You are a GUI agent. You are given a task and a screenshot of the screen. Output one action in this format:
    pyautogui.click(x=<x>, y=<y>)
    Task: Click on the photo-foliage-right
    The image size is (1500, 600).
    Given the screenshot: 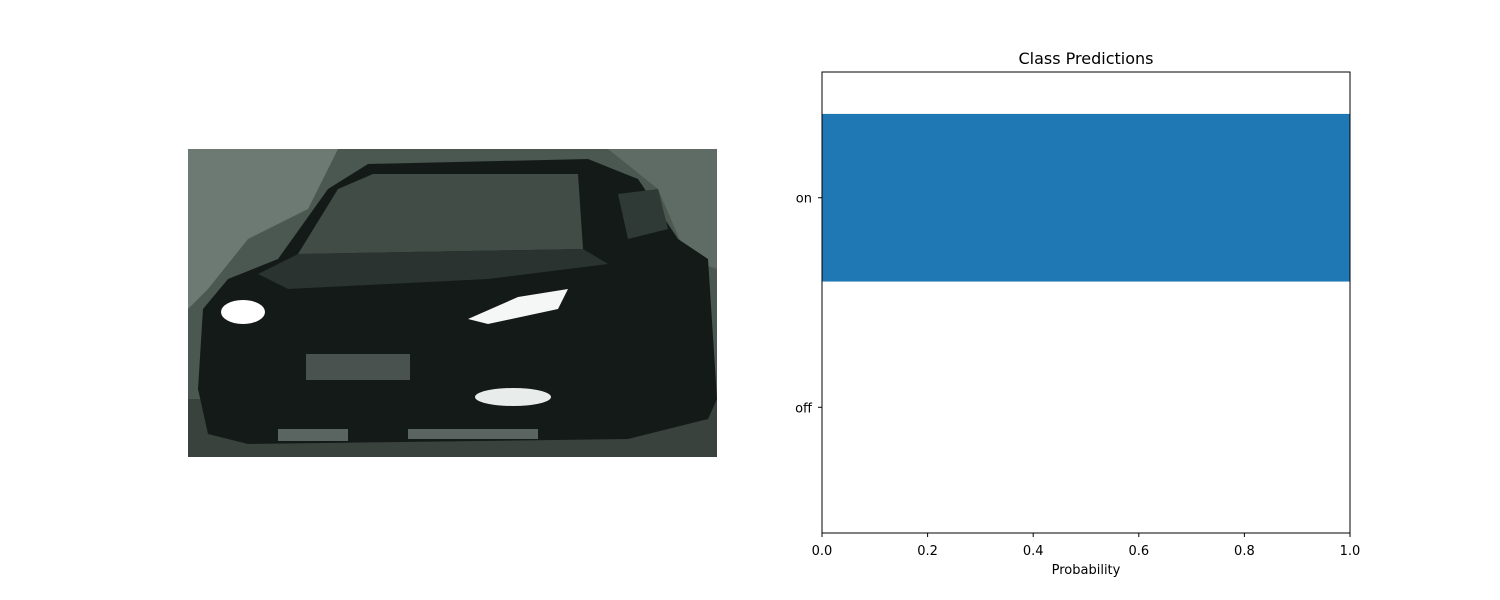 What is the action you would take?
    pyautogui.click(x=662, y=209)
    